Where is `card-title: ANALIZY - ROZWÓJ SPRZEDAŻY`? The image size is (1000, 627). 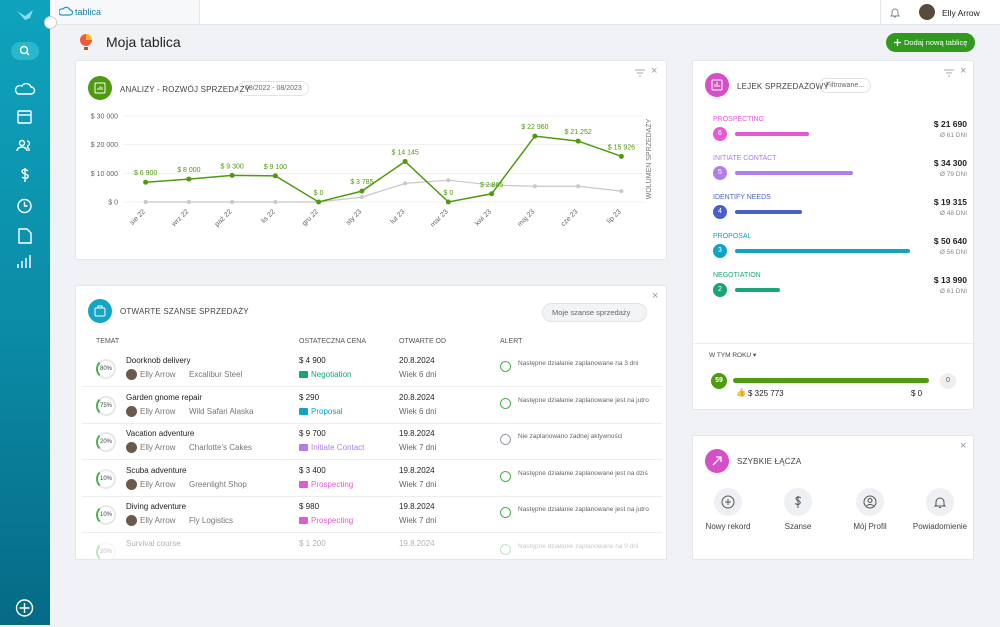 card-title: ANALIZY - ROZWÓJ SPRZEDAŻY is located at coordinates (185, 89).